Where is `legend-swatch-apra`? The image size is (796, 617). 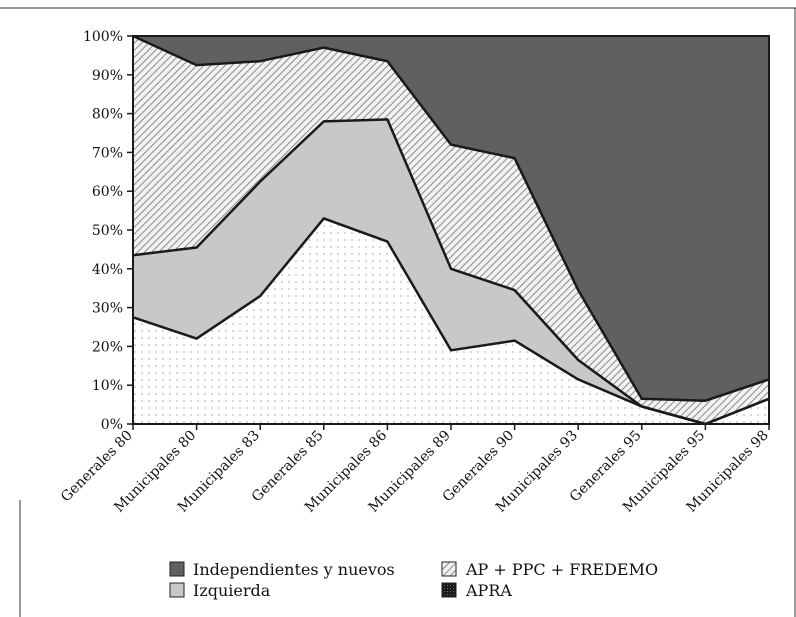
legend-swatch-apra is located at coordinates (449, 590).